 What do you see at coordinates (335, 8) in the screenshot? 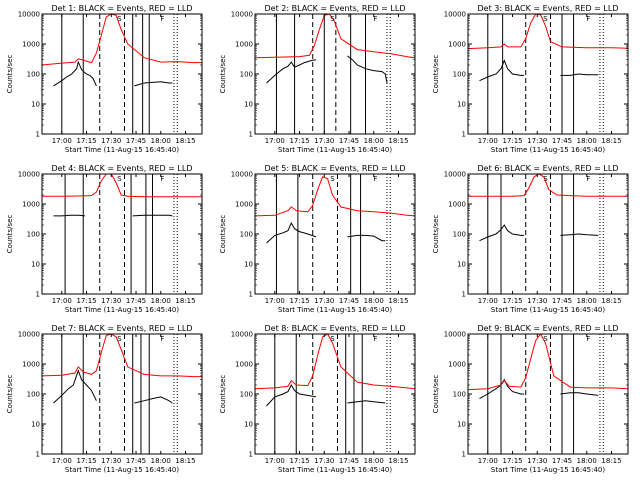
I see `panel-title: Det 2: BLACK = Events, RED = LLD` at bounding box center [335, 8].